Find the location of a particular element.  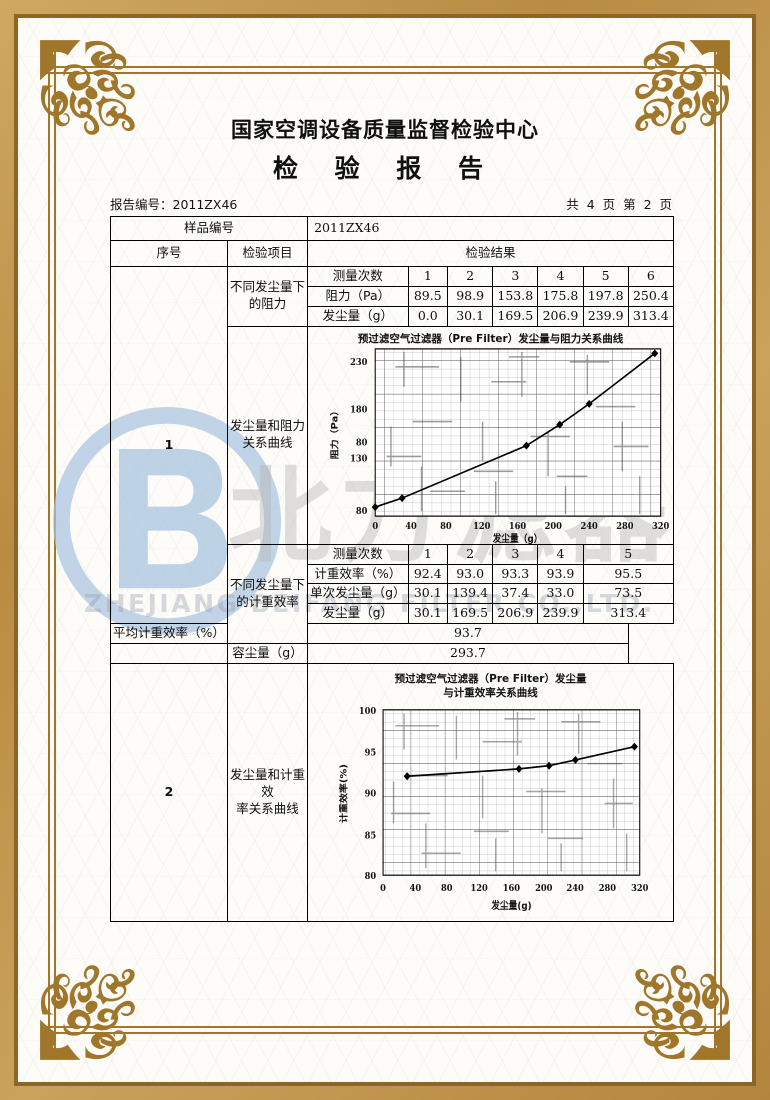

cell-single-3: 37.4 is located at coordinates (515, 594).